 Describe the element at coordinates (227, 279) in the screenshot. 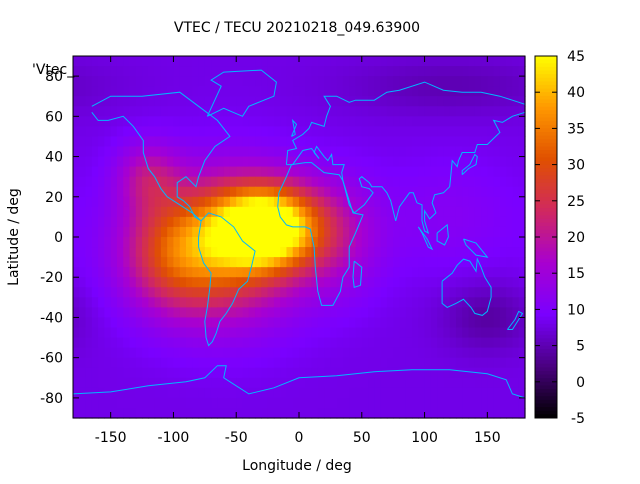

I see `coastline` at that location.